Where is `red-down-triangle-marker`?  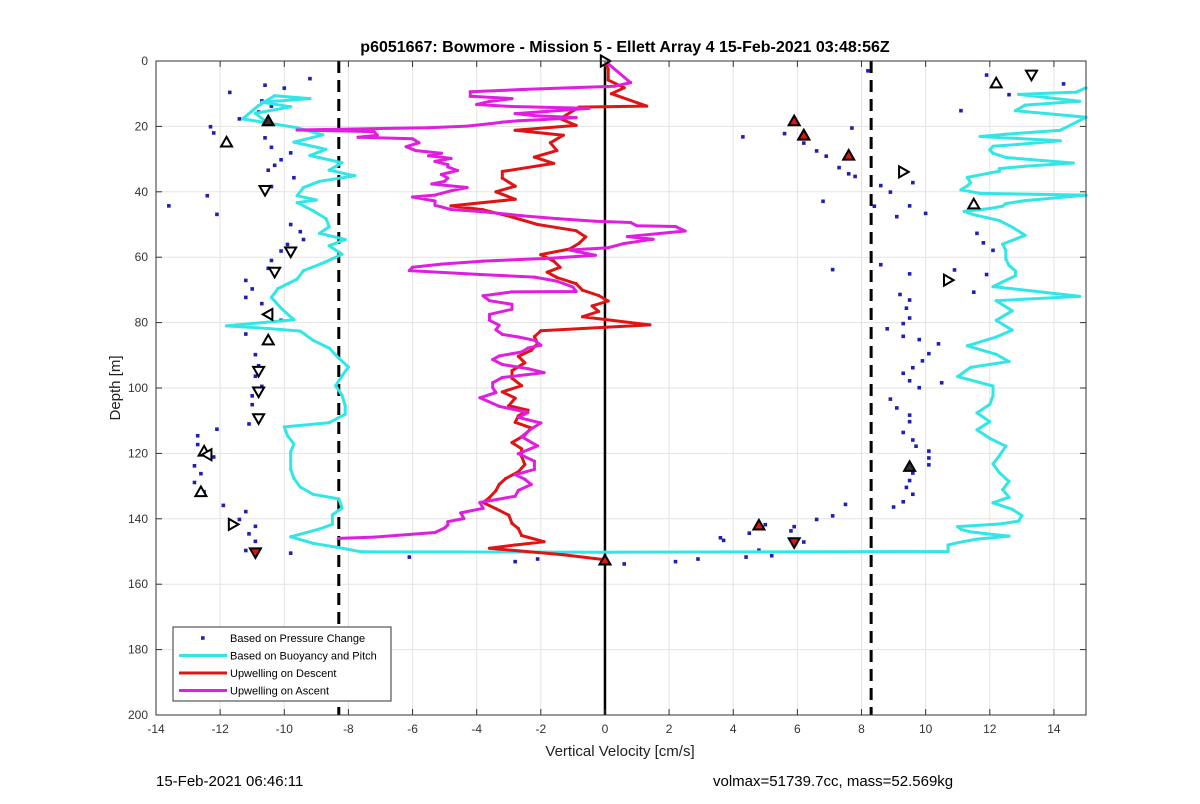
red-down-triangle-marker is located at coordinates (255, 553).